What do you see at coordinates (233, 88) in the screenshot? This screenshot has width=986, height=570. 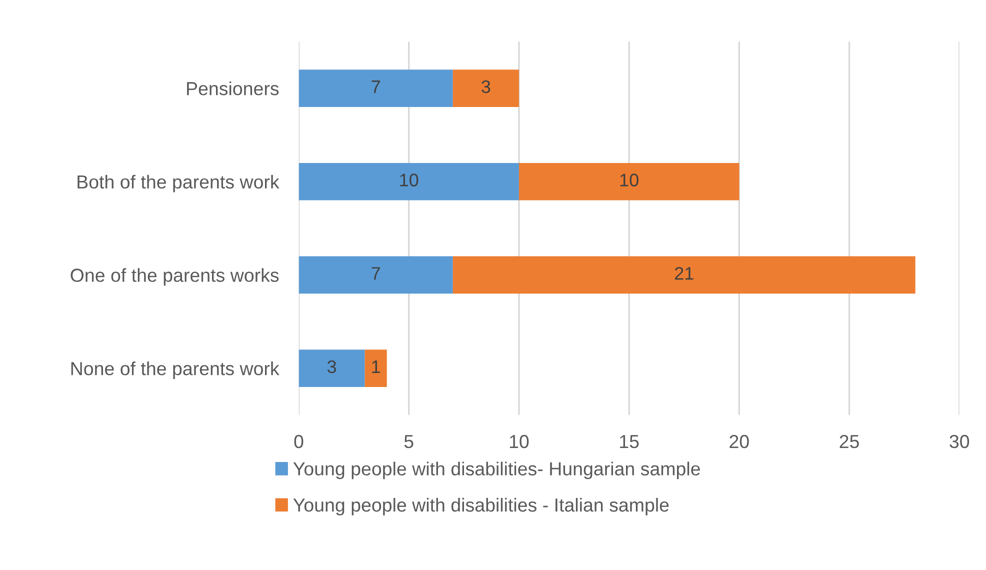 I see `y-tick-label: Pensioners` at bounding box center [233, 88].